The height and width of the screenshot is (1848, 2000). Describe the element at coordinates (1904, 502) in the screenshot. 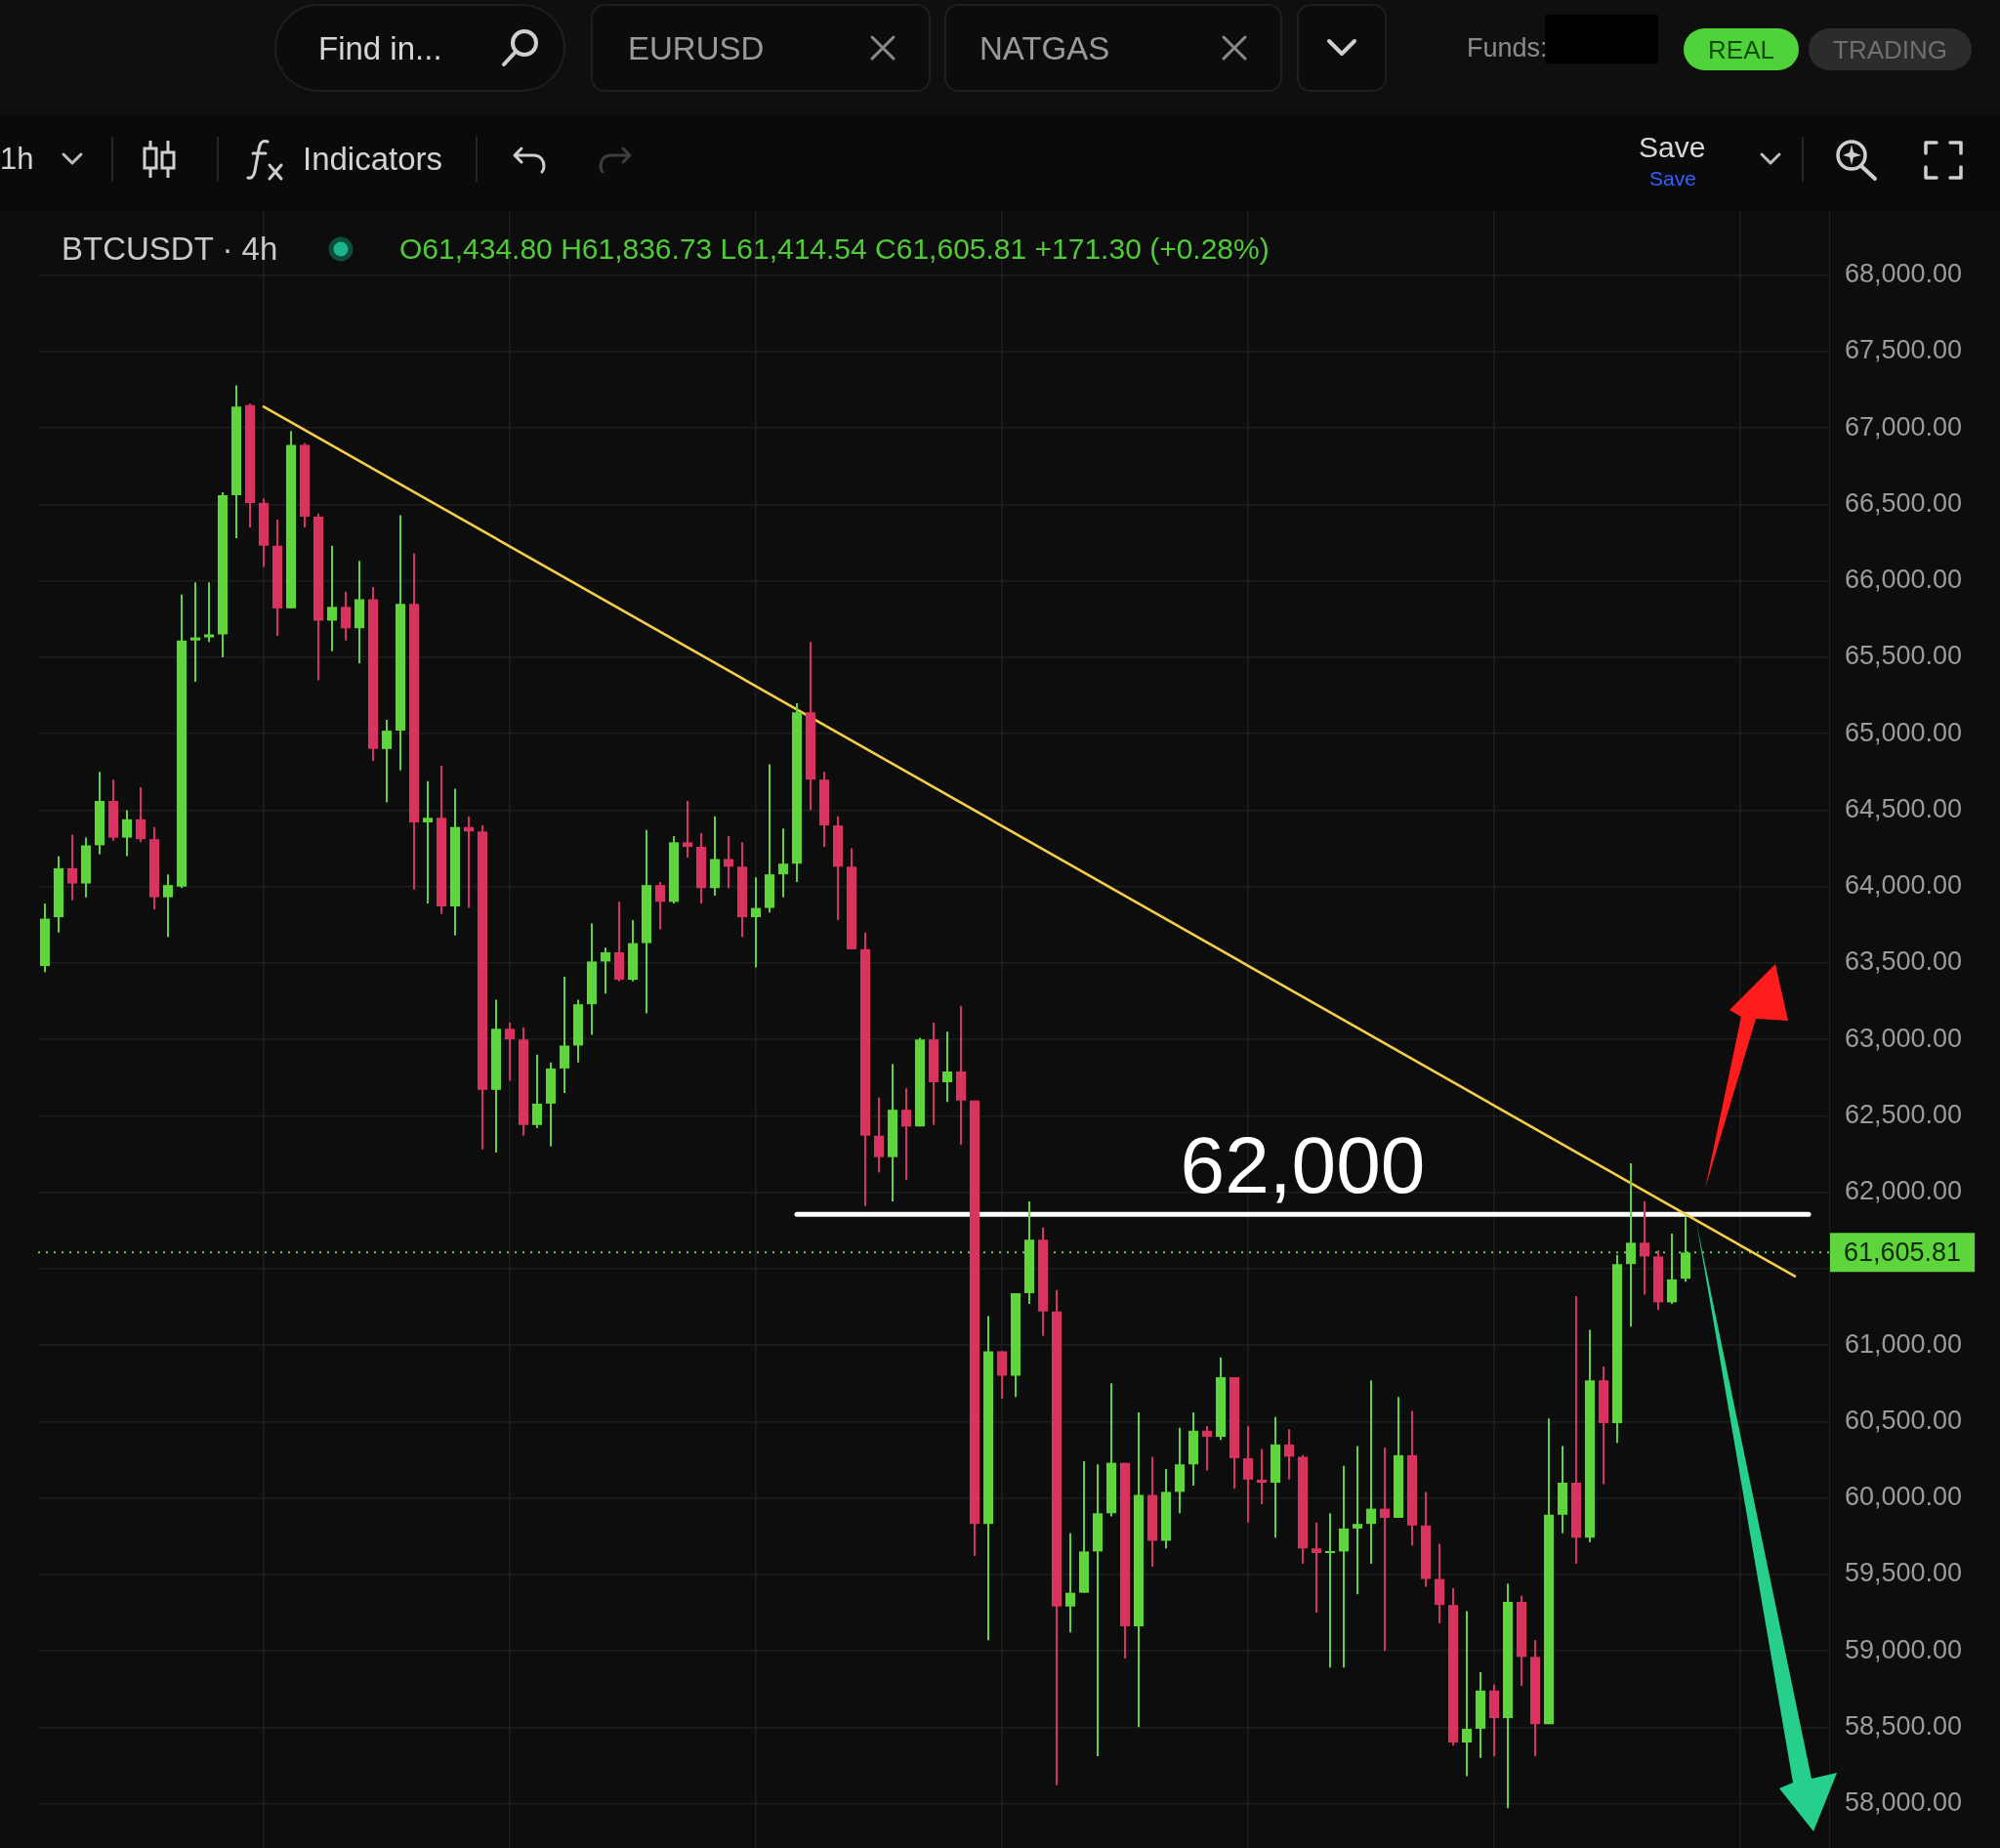

I see `y-tick-label: 66,500.00` at that location.